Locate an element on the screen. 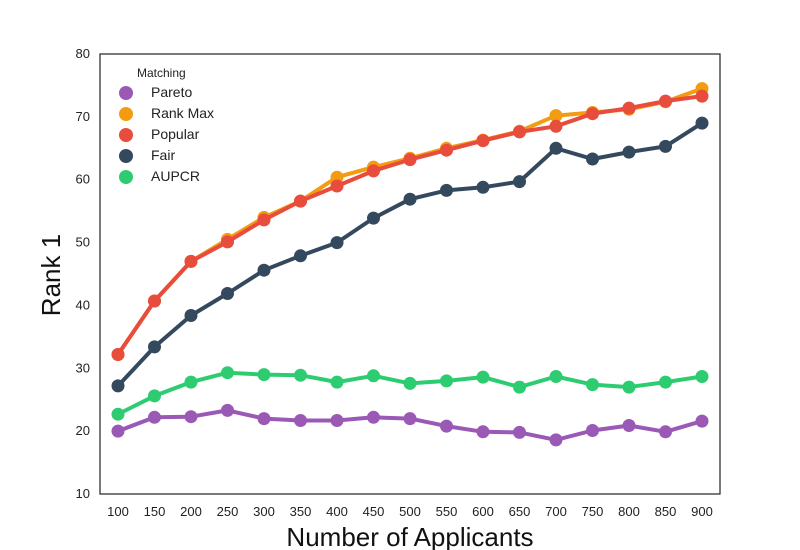 This screenshot has height=550, width=800. y-tick-label: 80 is located at coordinates (83, 53).